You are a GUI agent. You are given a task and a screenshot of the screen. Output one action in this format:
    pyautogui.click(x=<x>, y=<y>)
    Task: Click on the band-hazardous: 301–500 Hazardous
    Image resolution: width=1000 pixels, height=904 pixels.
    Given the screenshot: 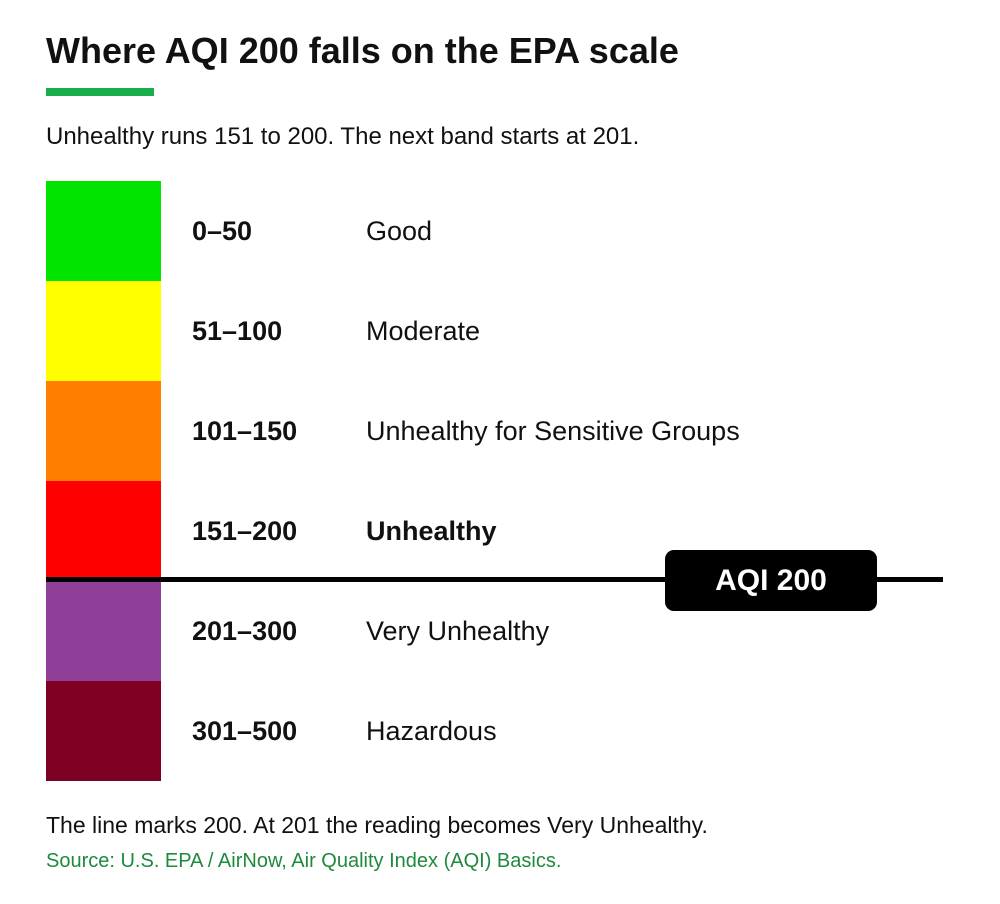 What is the action you would take?
    pyautogui.click(x=496, y=731)
    